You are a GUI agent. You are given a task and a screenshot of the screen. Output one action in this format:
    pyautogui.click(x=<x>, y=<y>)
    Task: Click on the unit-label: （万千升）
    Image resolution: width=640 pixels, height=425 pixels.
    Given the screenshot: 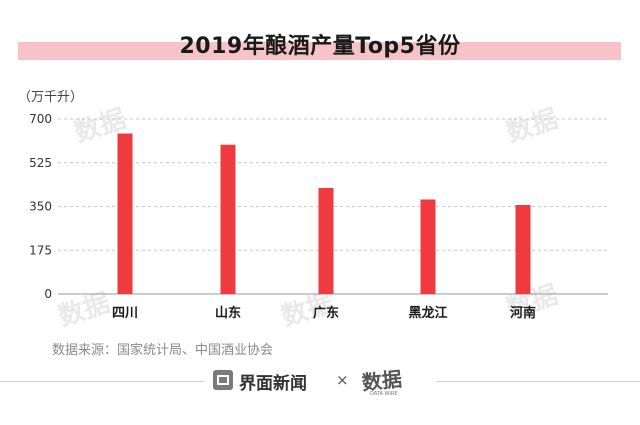 What is the action you would take?
    pyautogui.click(x=51, y=97)
    